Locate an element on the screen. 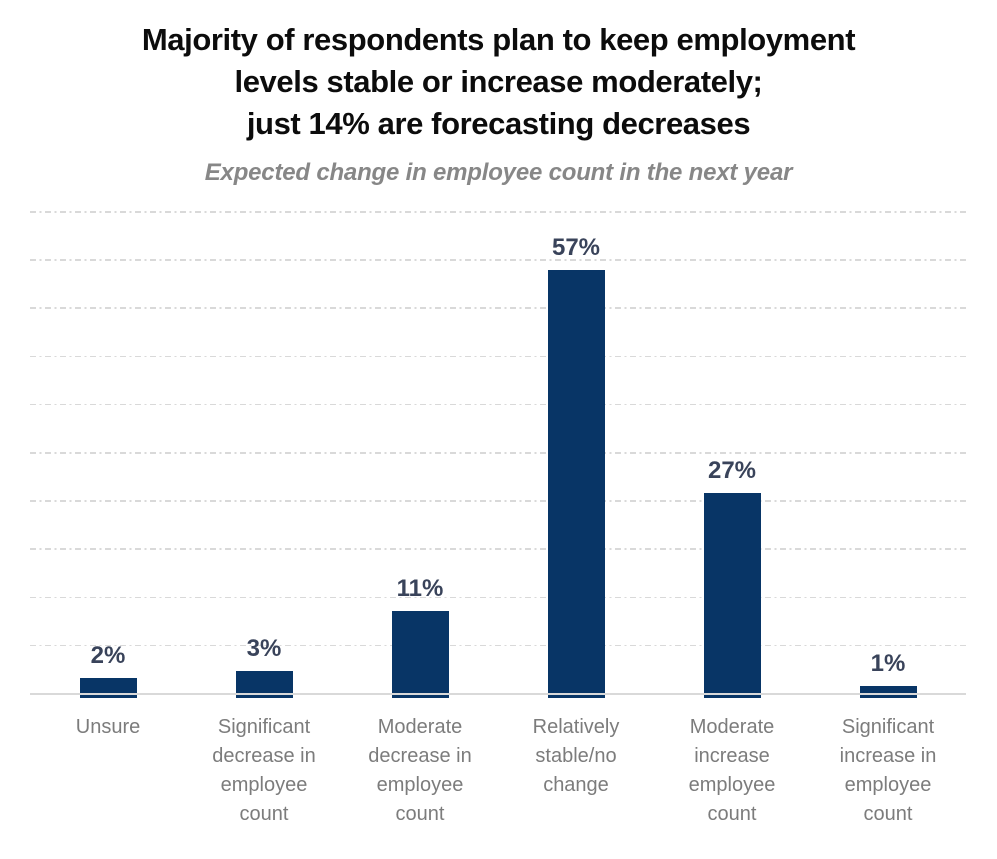 Image resolution: width=997 pixels, height=859 pixels. category-label: Significant decrease in employee count is located at coordinates (264, 771).